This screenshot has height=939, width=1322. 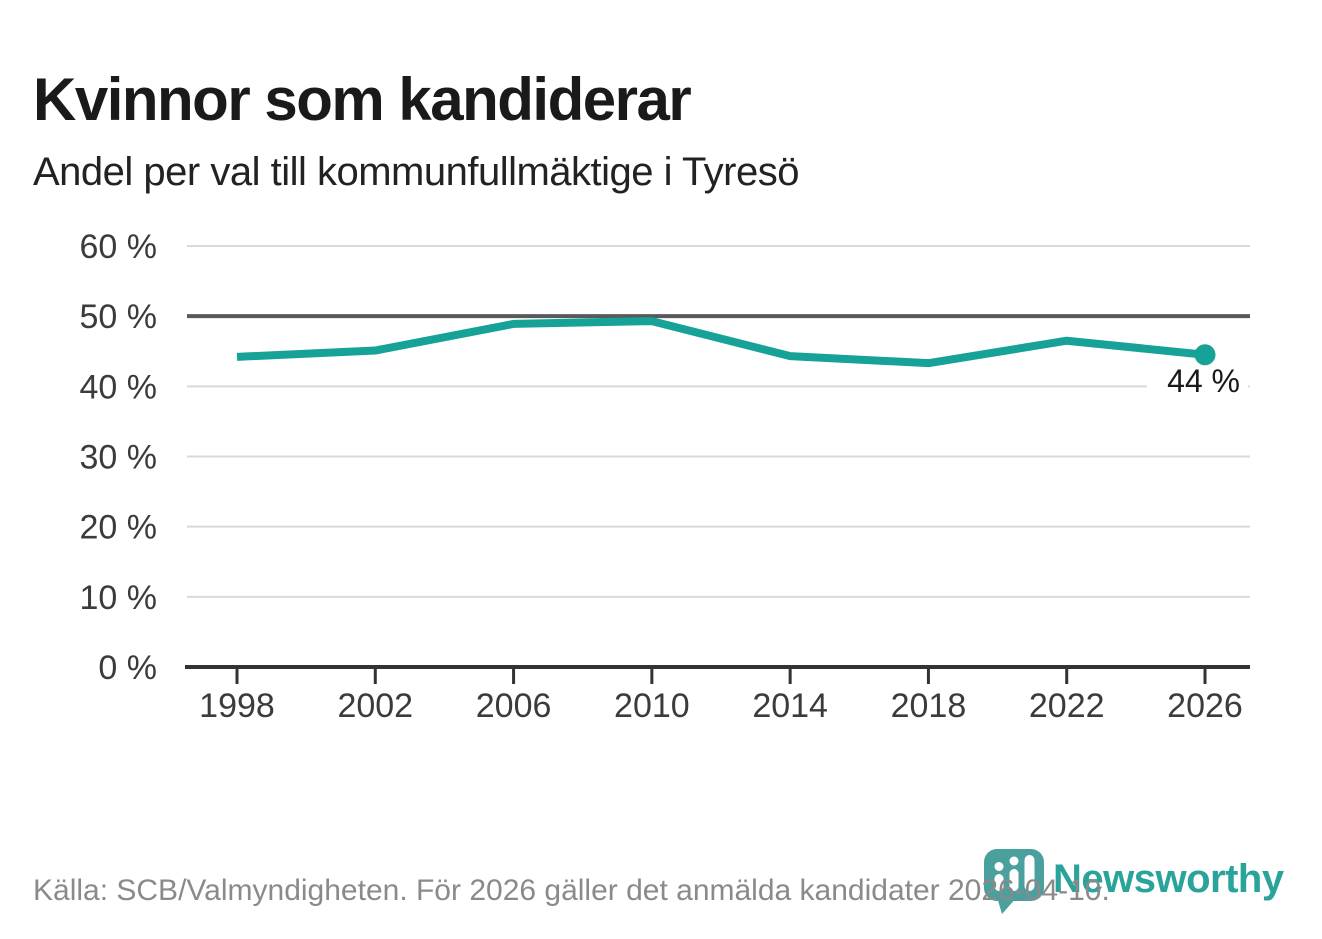 What do you see at coordinates (127, 668) in the screenshot?
I see `y-axis-label: 0 %` at bounding box center [127, 668].